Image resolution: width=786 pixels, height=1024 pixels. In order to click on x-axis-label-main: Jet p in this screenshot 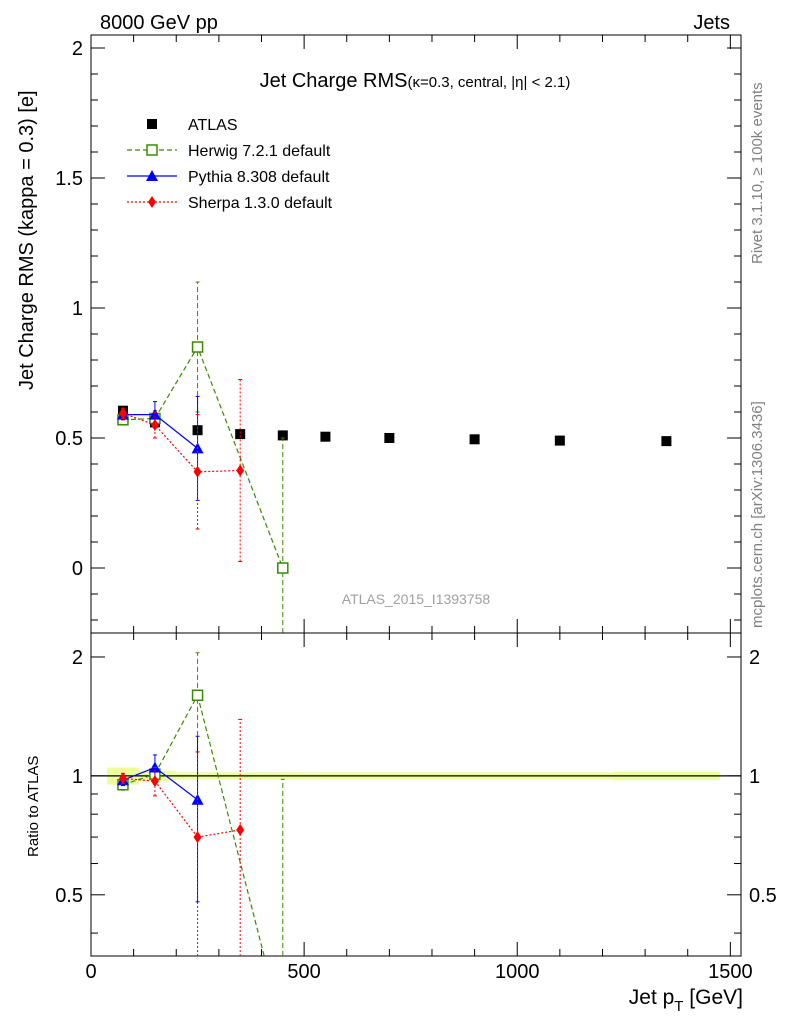, I will do `click(652, 997)`.